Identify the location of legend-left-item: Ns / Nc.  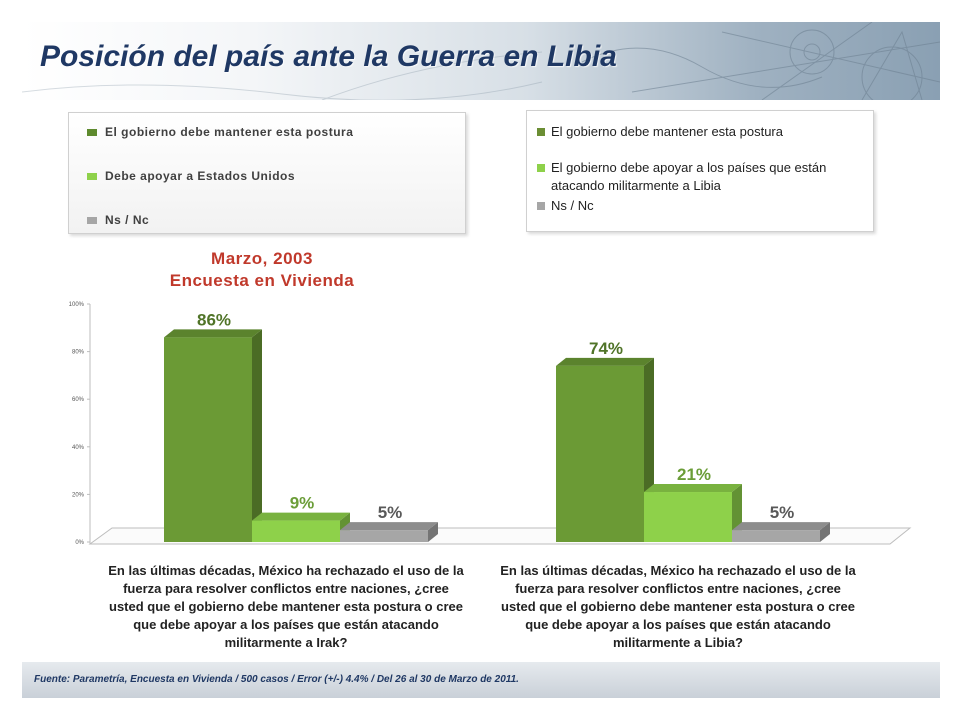
(118, 220).